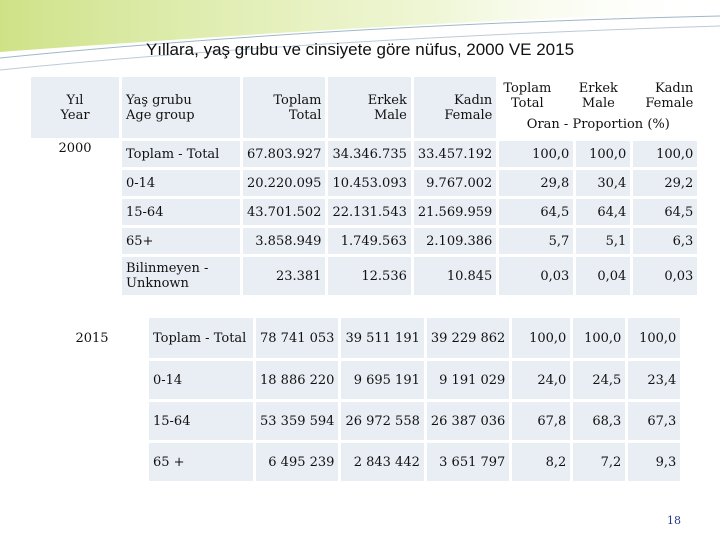  What do you see at coordinates (75, 148) in the screenshot?
I see `year-2000: 2000` at bounding box center [75, 148].